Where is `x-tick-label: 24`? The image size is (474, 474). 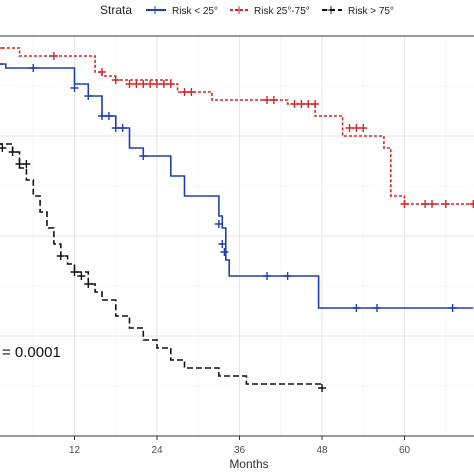
x-tick-label: 24 is located at coordinates (157, 450).